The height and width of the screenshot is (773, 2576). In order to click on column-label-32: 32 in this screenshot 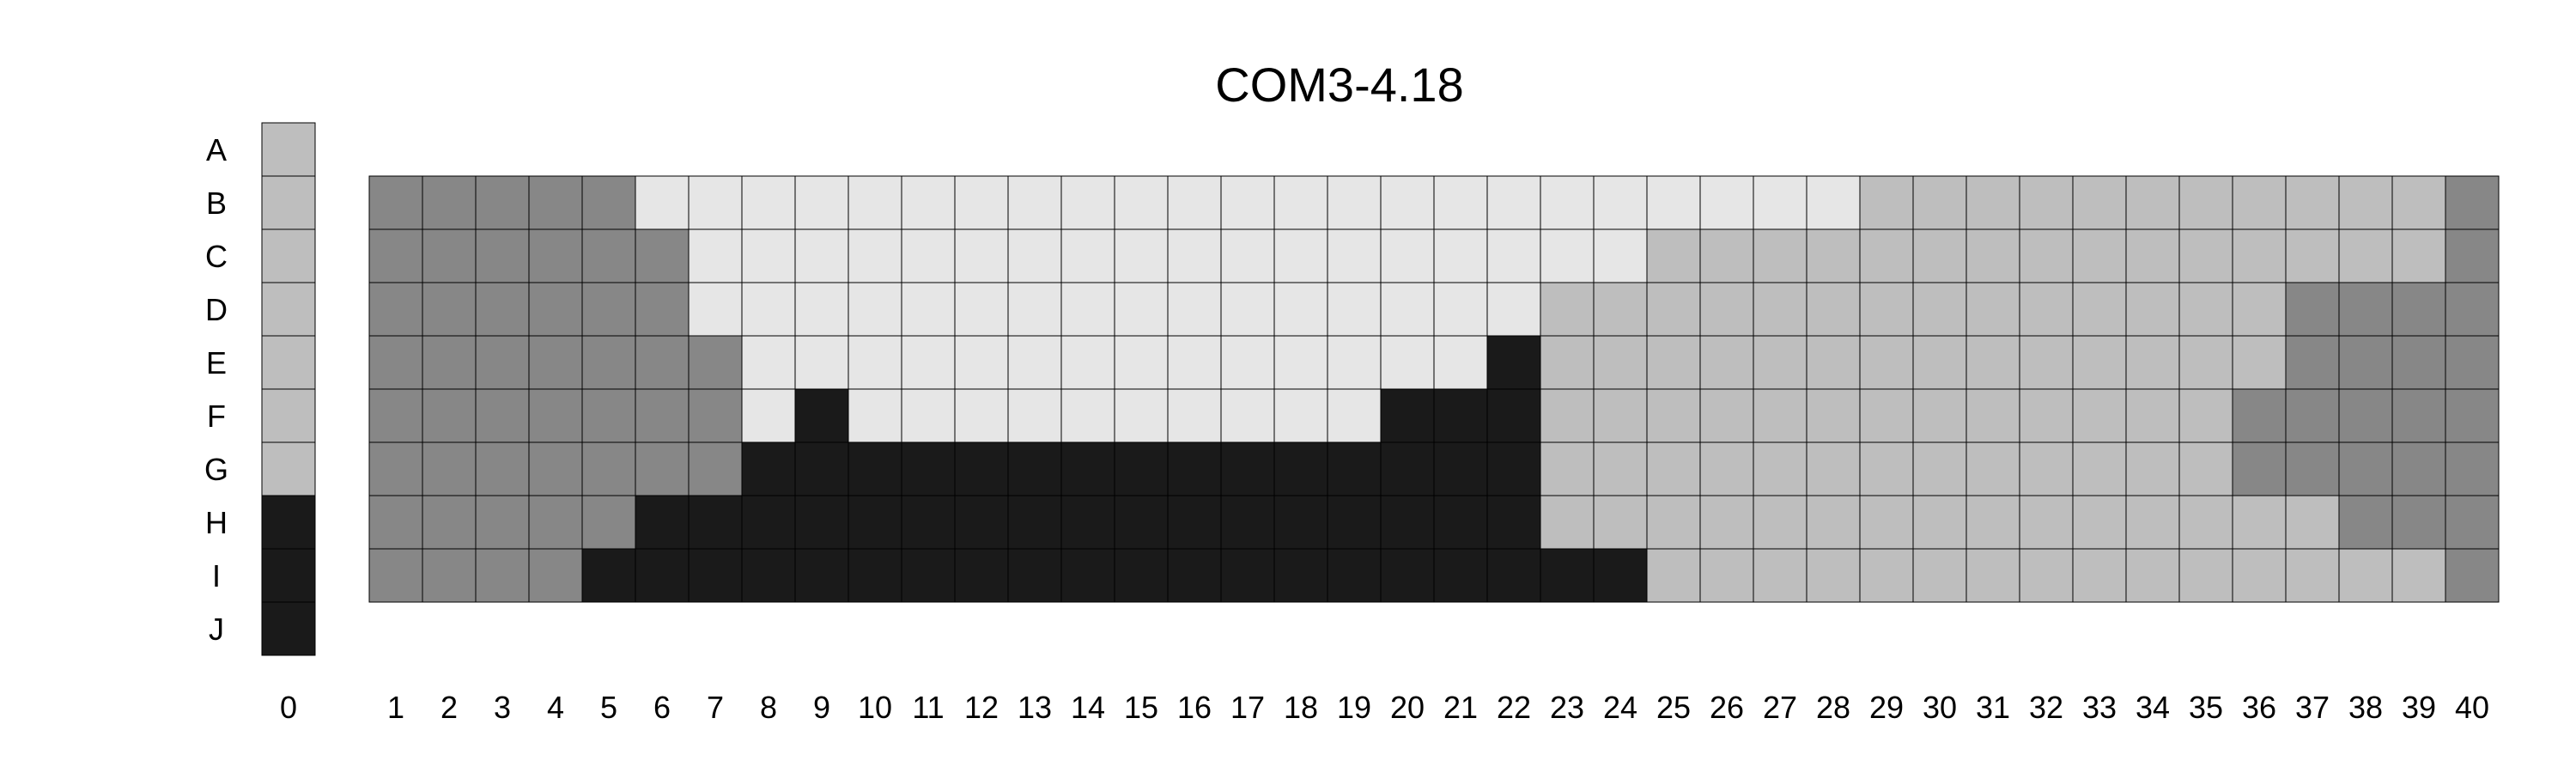, I will do `click(2046, 707)`.